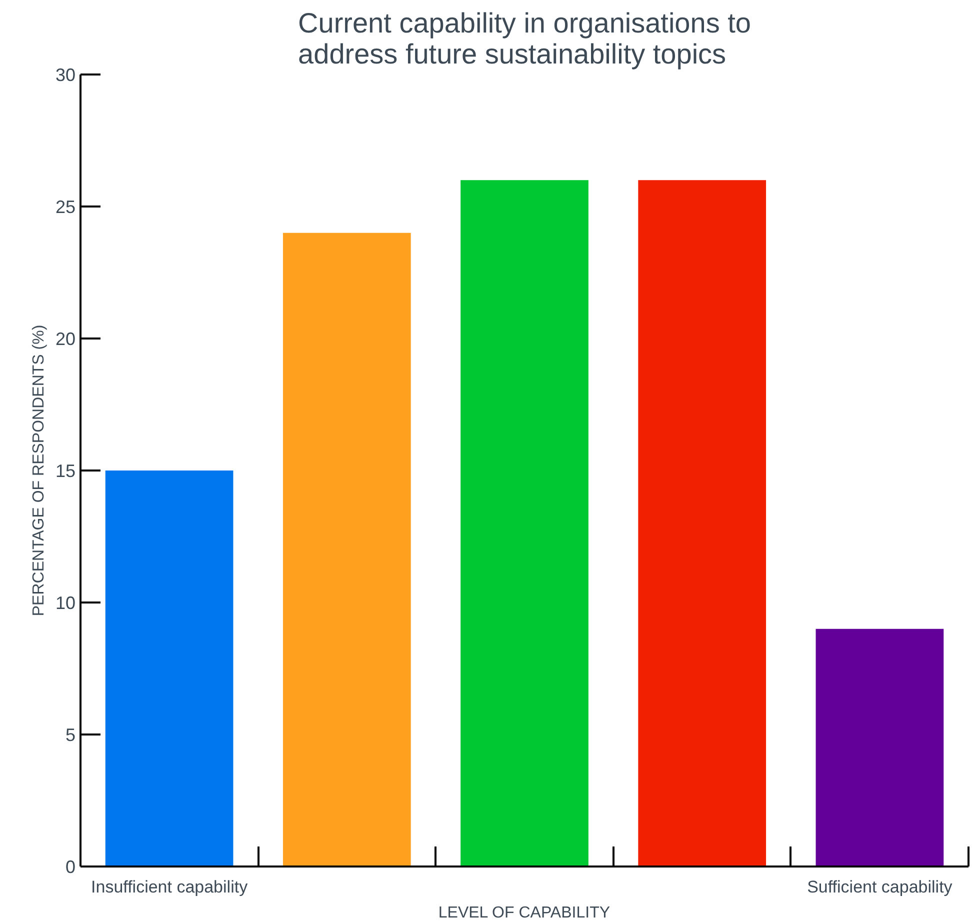 Image resolution: width=974 pixels, height=924 pixels. I want to click on y-tick-label: 30, so click(65, 75).